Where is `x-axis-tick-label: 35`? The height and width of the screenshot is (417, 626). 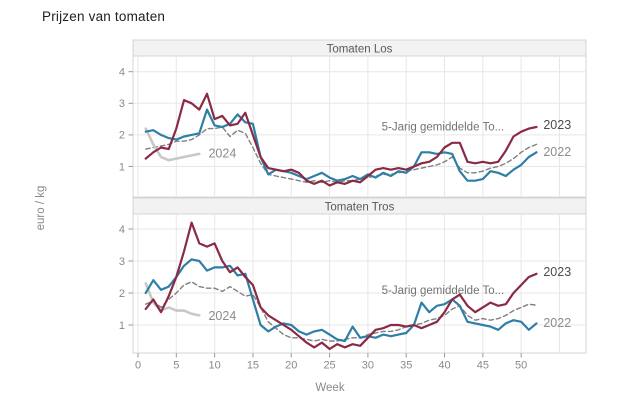
x-axis-tick-label: 35 is located at coordinates (406, 366).